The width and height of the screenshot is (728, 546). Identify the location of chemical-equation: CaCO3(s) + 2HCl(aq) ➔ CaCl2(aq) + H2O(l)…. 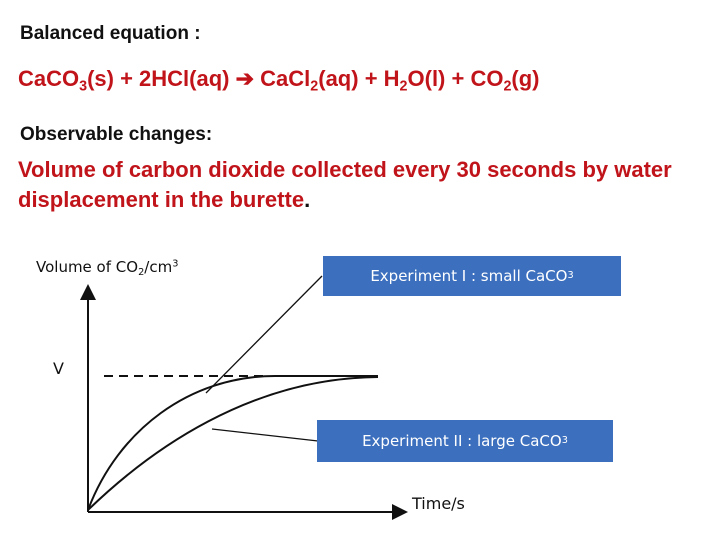
(279, 80).